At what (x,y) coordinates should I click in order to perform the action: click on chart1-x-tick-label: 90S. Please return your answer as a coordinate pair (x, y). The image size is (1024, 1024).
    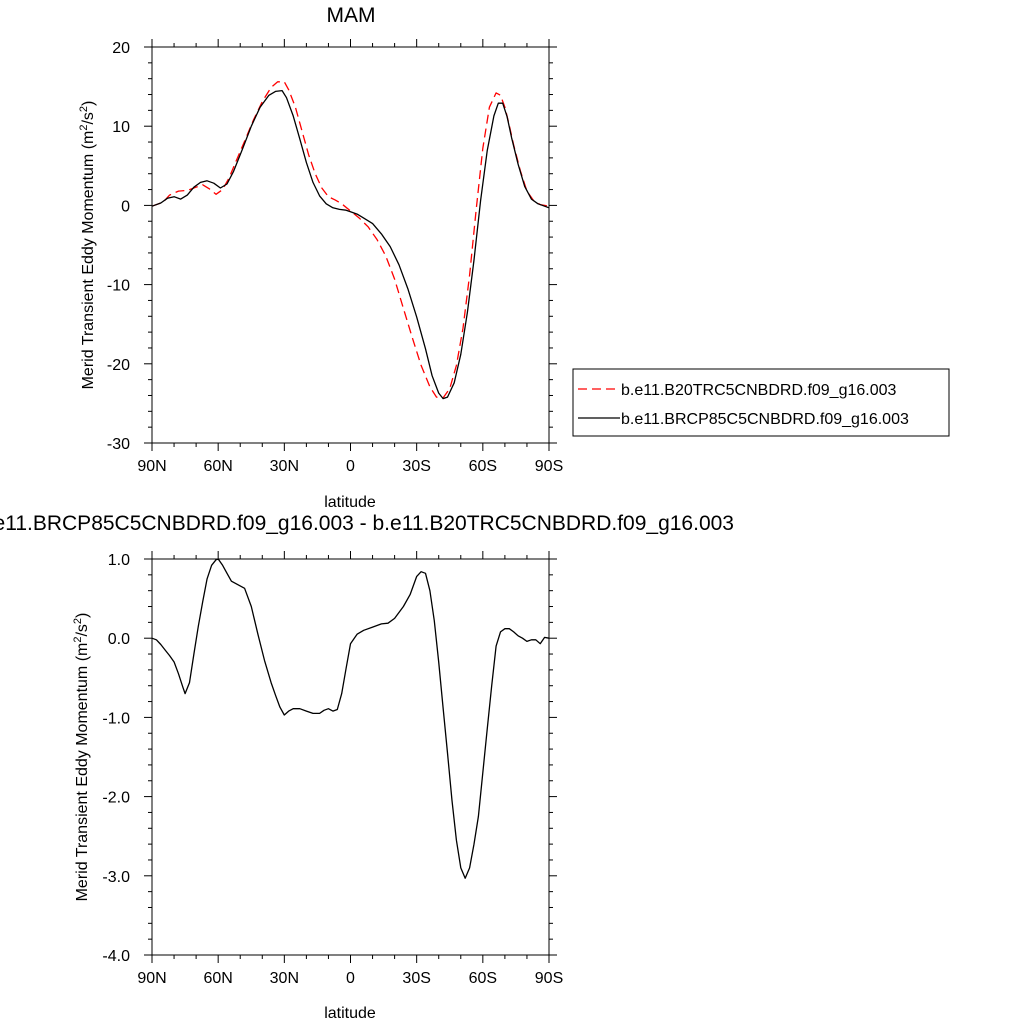
    Looking at the image, I should click on (549, 978).